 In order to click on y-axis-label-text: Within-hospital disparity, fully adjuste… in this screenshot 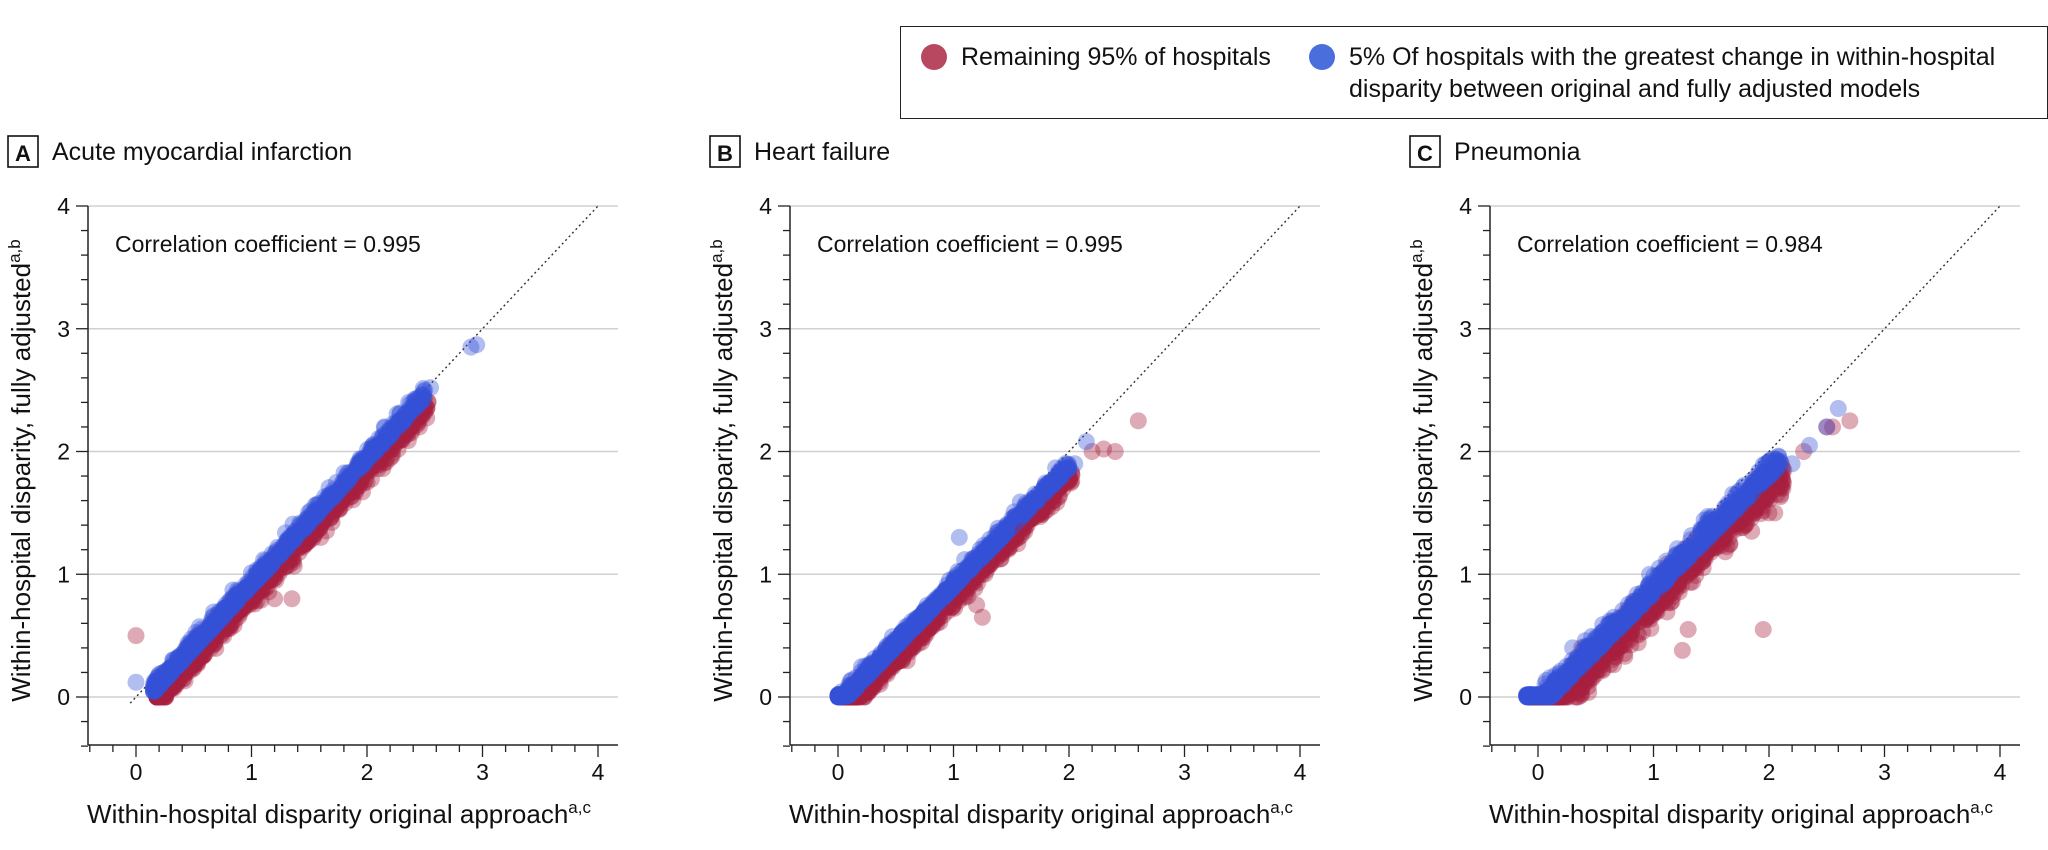, I will do `click(21, 482)`.